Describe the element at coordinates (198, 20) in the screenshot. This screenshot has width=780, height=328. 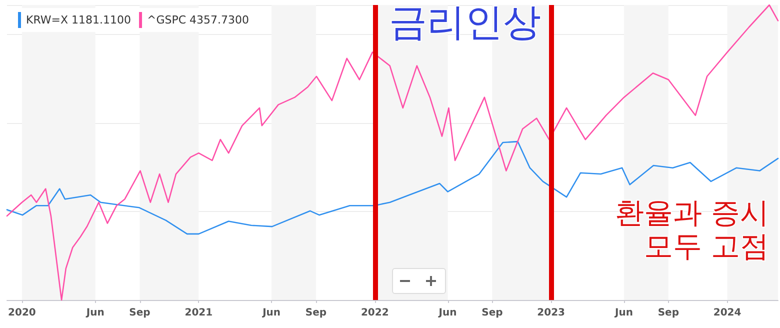
I see `legend-label: ^GSPC 4357.7300` at that location.